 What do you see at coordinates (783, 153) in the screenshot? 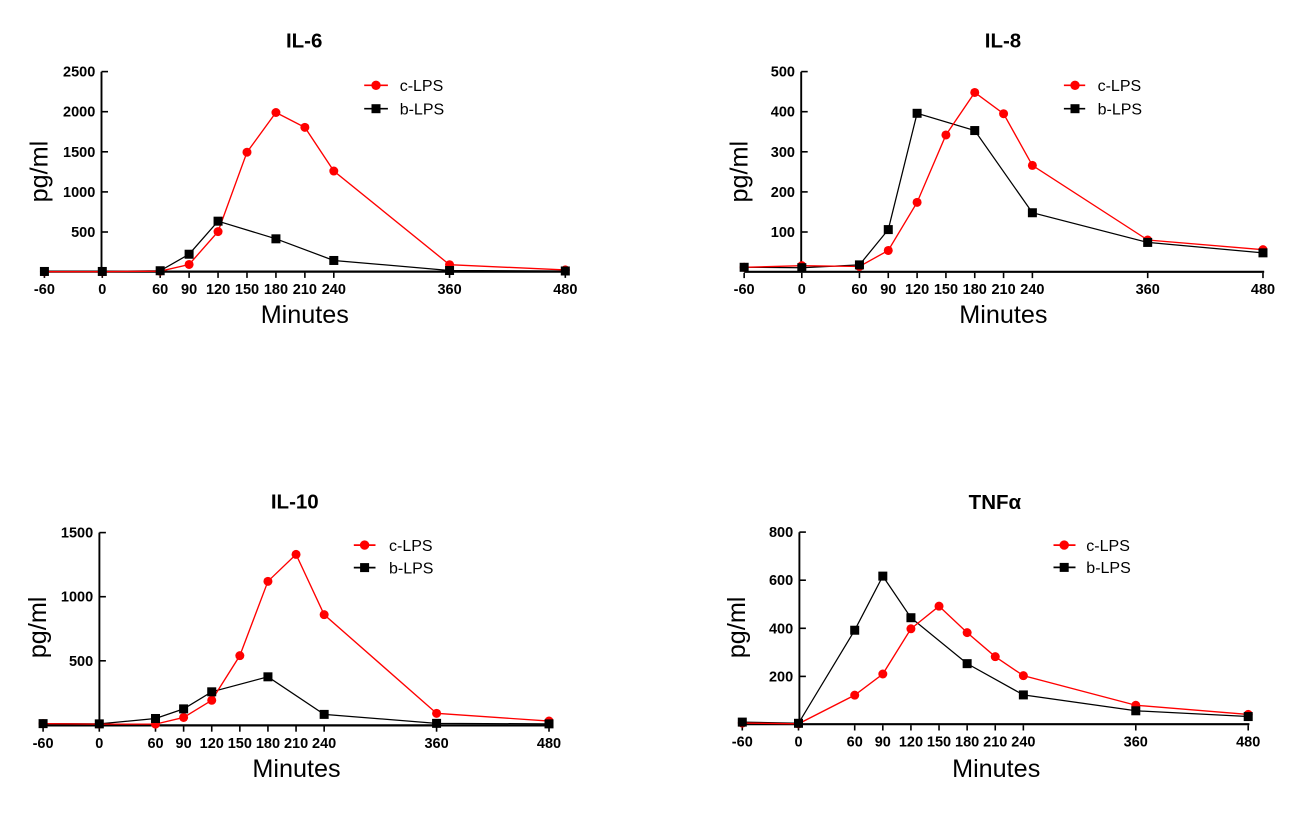
I see `svg-text: 300` at bounding box center [783, 153].